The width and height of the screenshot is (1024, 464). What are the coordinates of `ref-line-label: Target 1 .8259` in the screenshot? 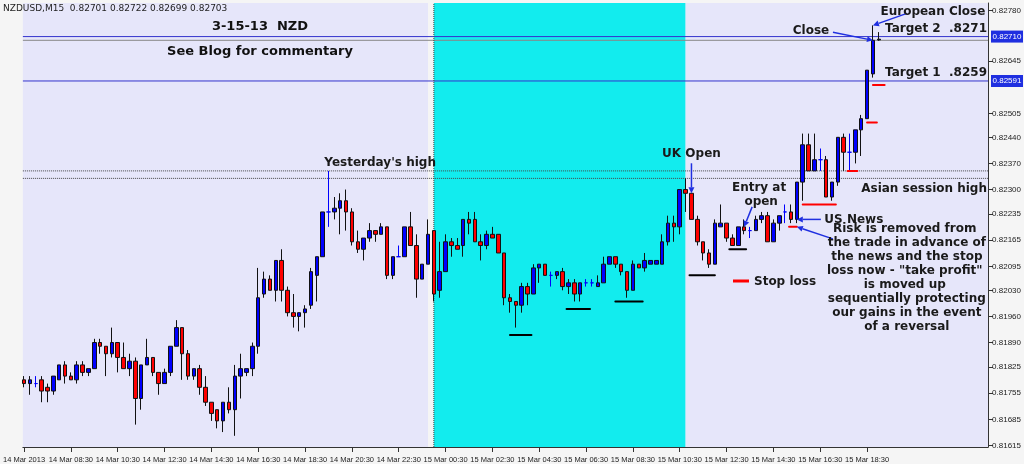 It's located at (936, 71).